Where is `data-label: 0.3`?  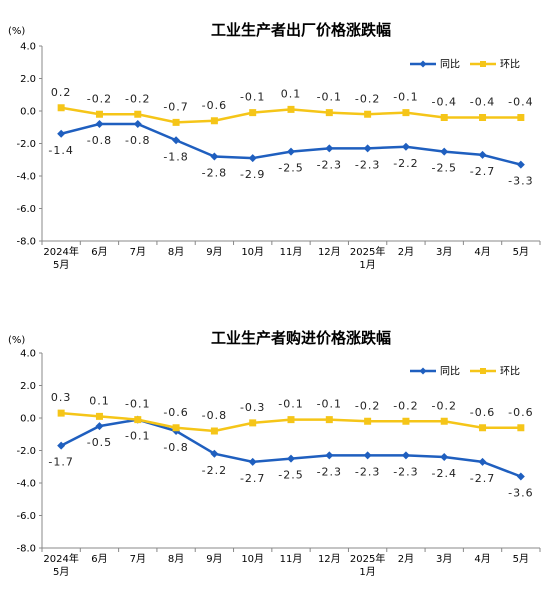 data-label: 0.3 is located at coordinates (61, 397).